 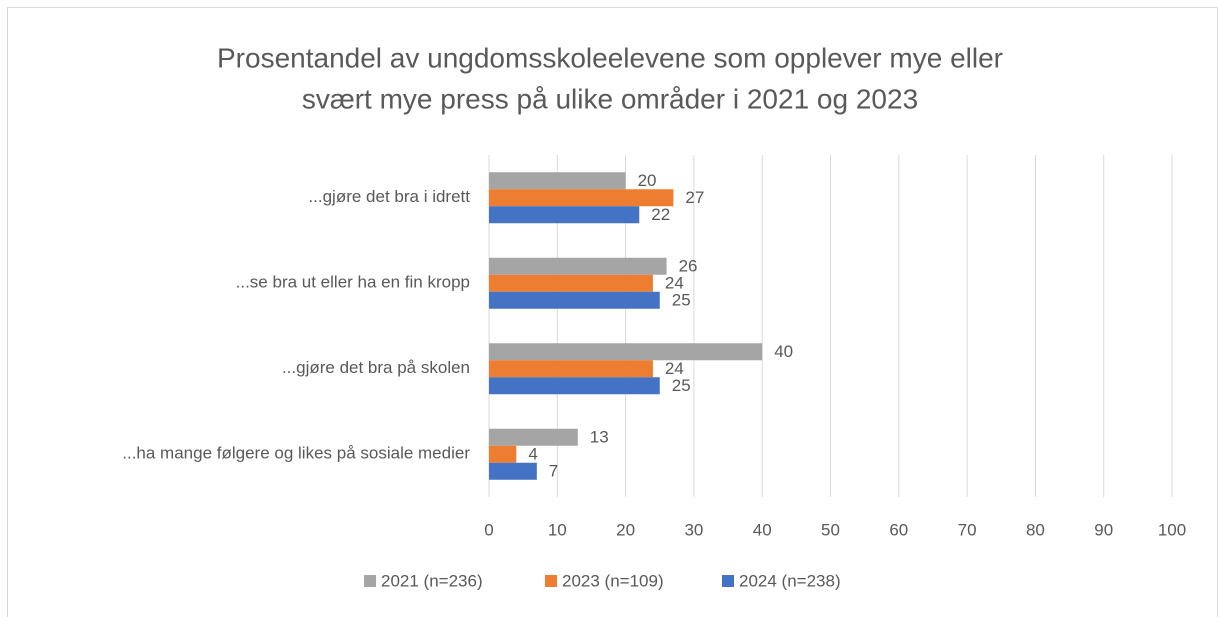 I want to click on x-tick-label: 40, so click(x=762, y=529).